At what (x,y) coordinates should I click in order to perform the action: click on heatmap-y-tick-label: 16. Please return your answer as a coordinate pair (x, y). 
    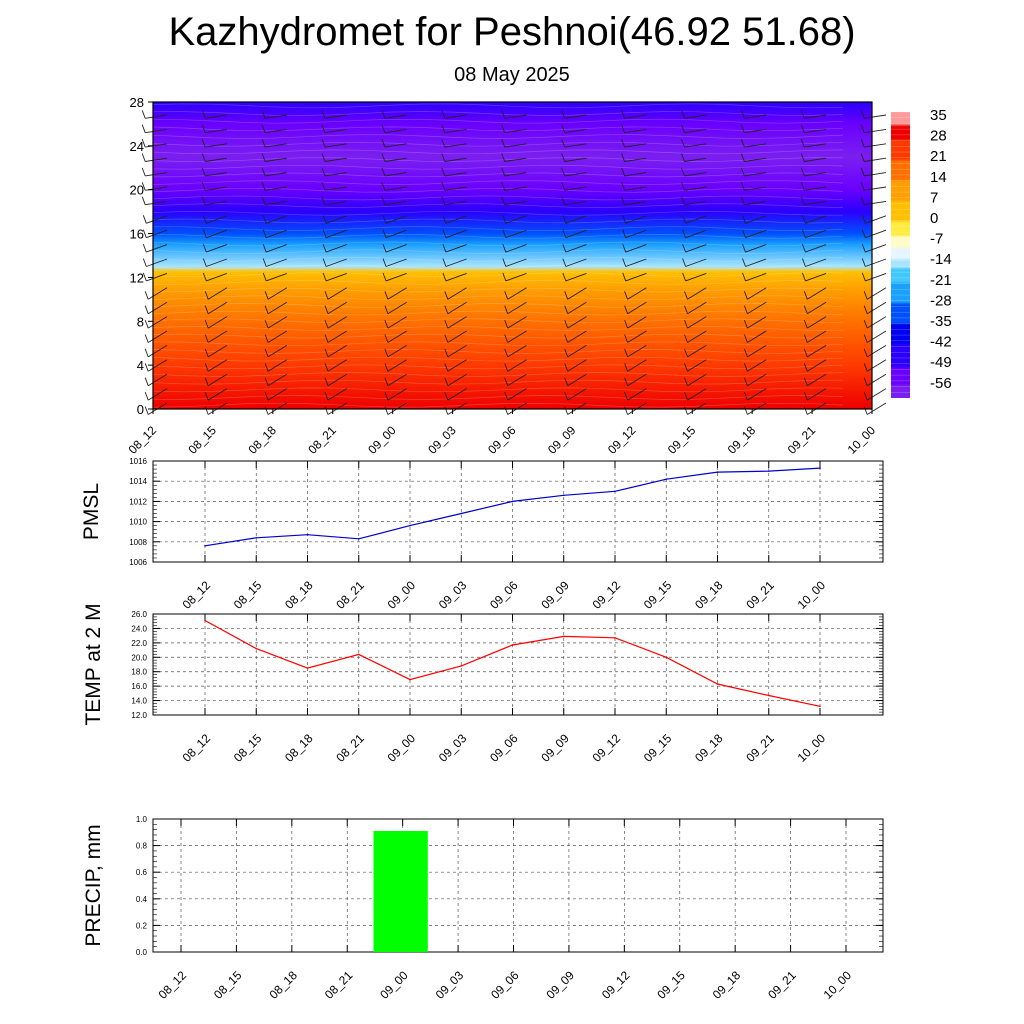
    Looking at the image, I should click on (137, 234).